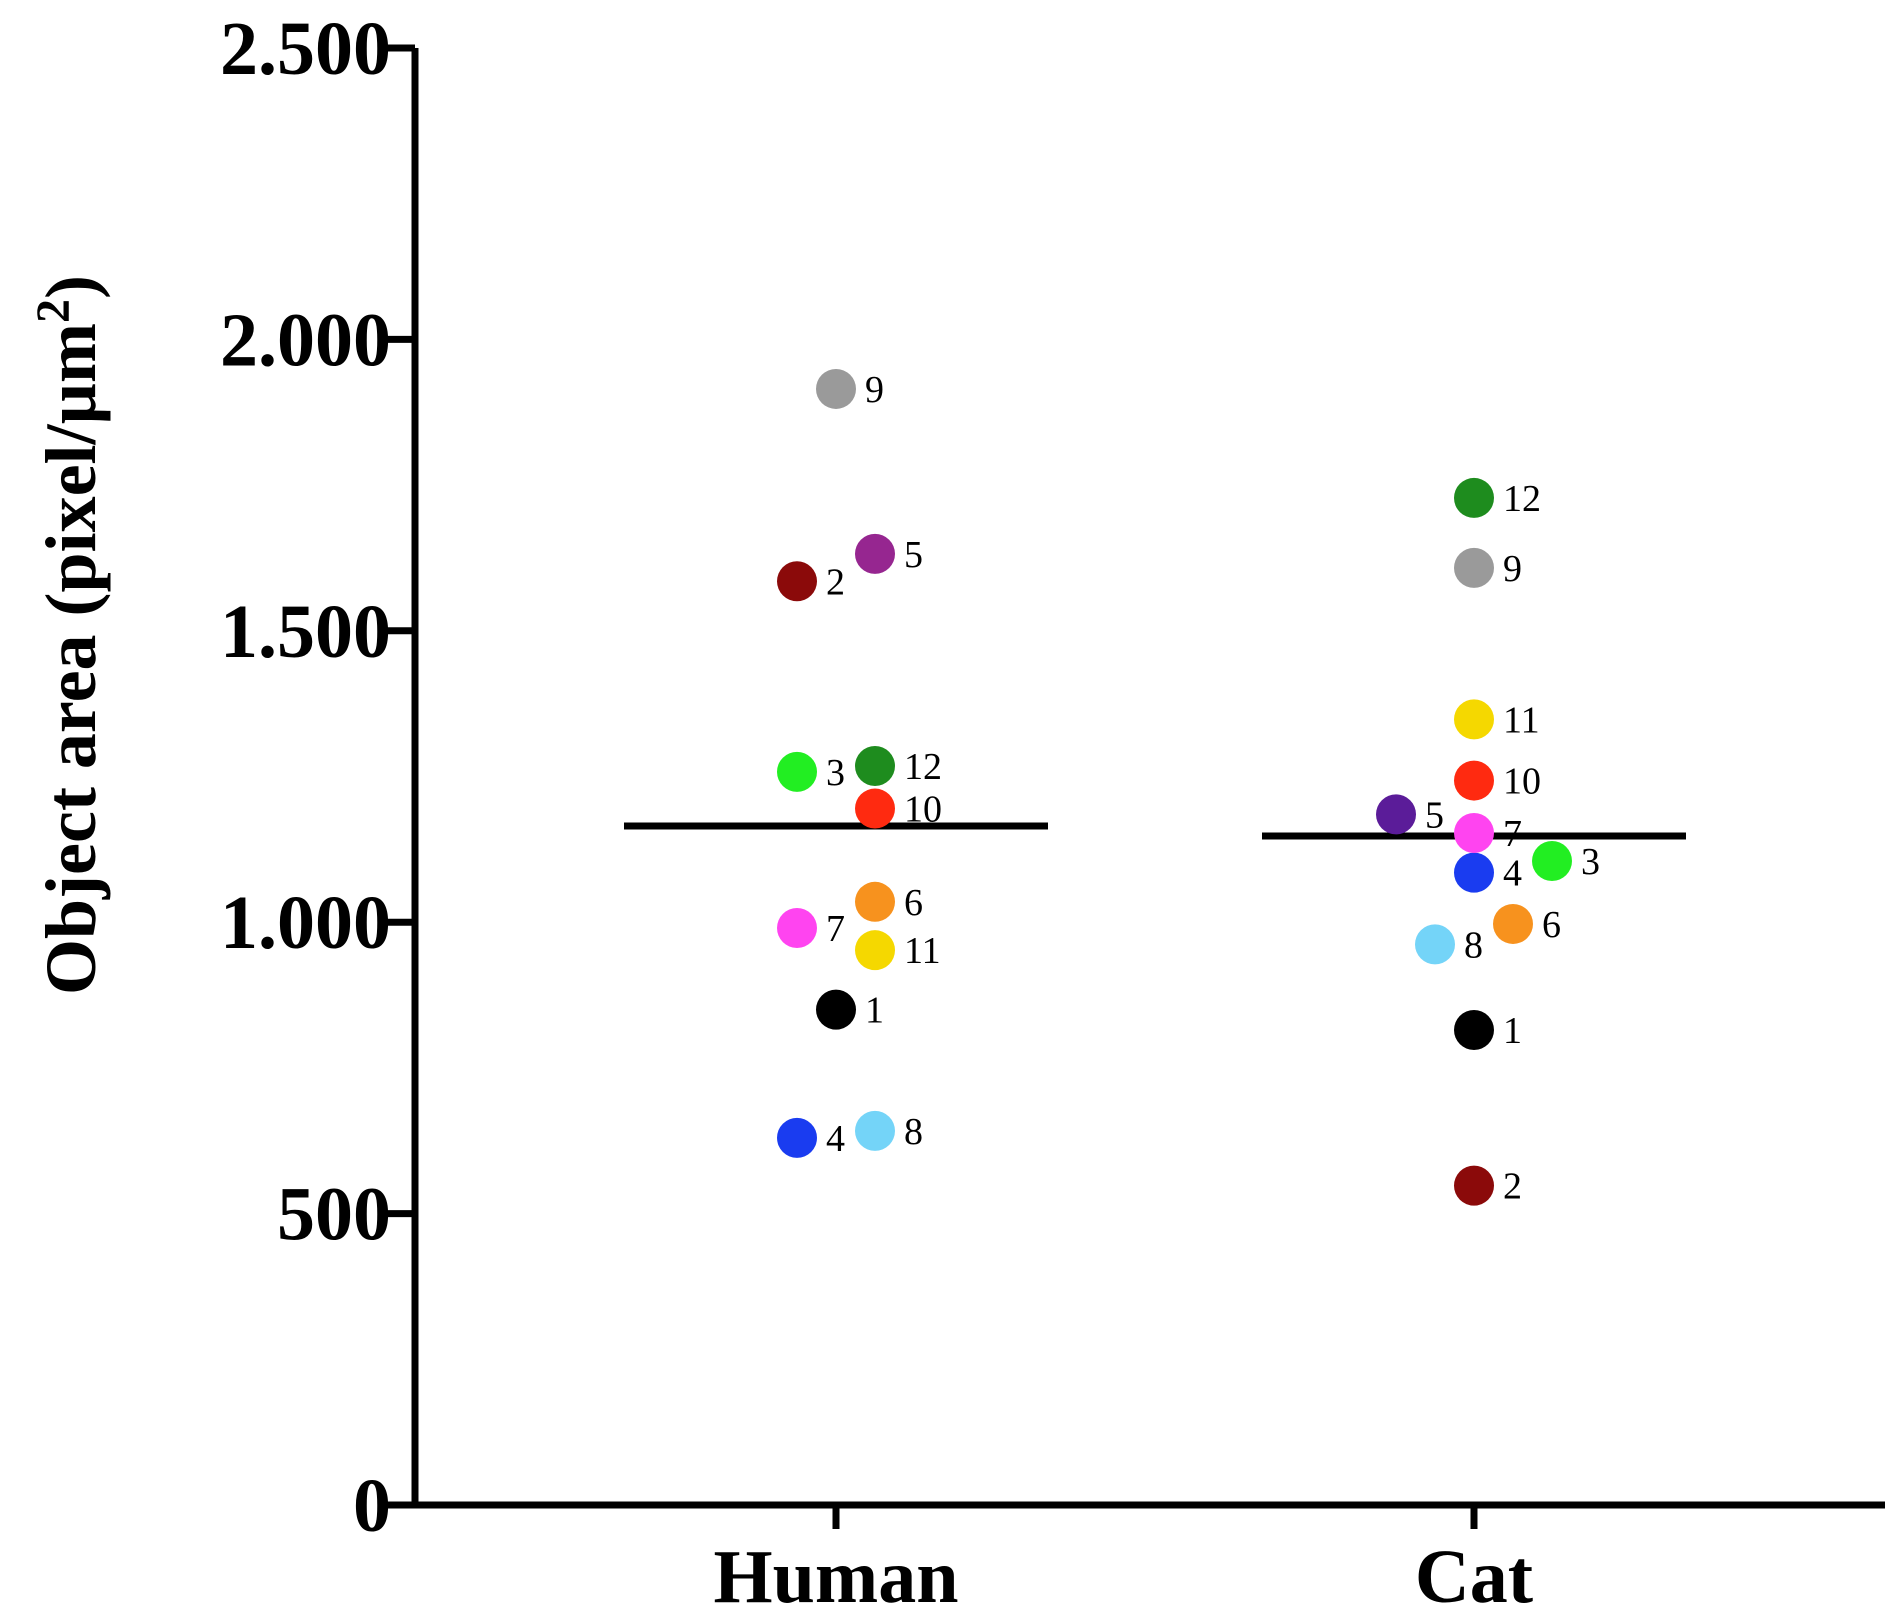  I want to click on y-axis-ticks: 0 500 1.000 1.500 2.000 2.500, so click(317, 777).